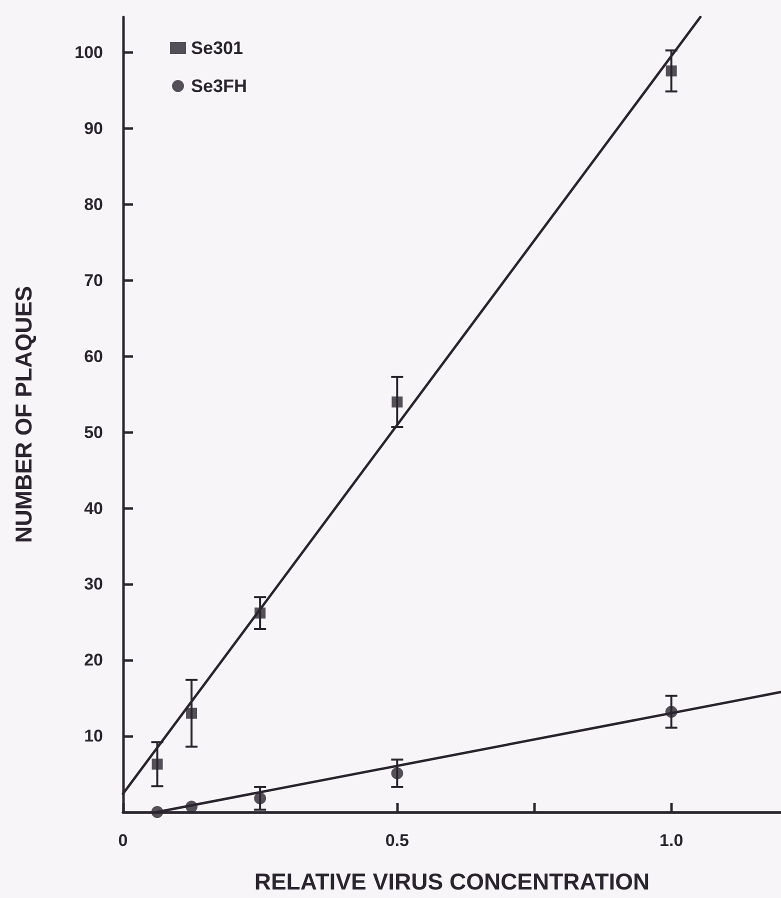  What do you see at coordinates (93, 736) in the screenshot?
I see `y-tick-label: 10` at bounding box center [93, 736].